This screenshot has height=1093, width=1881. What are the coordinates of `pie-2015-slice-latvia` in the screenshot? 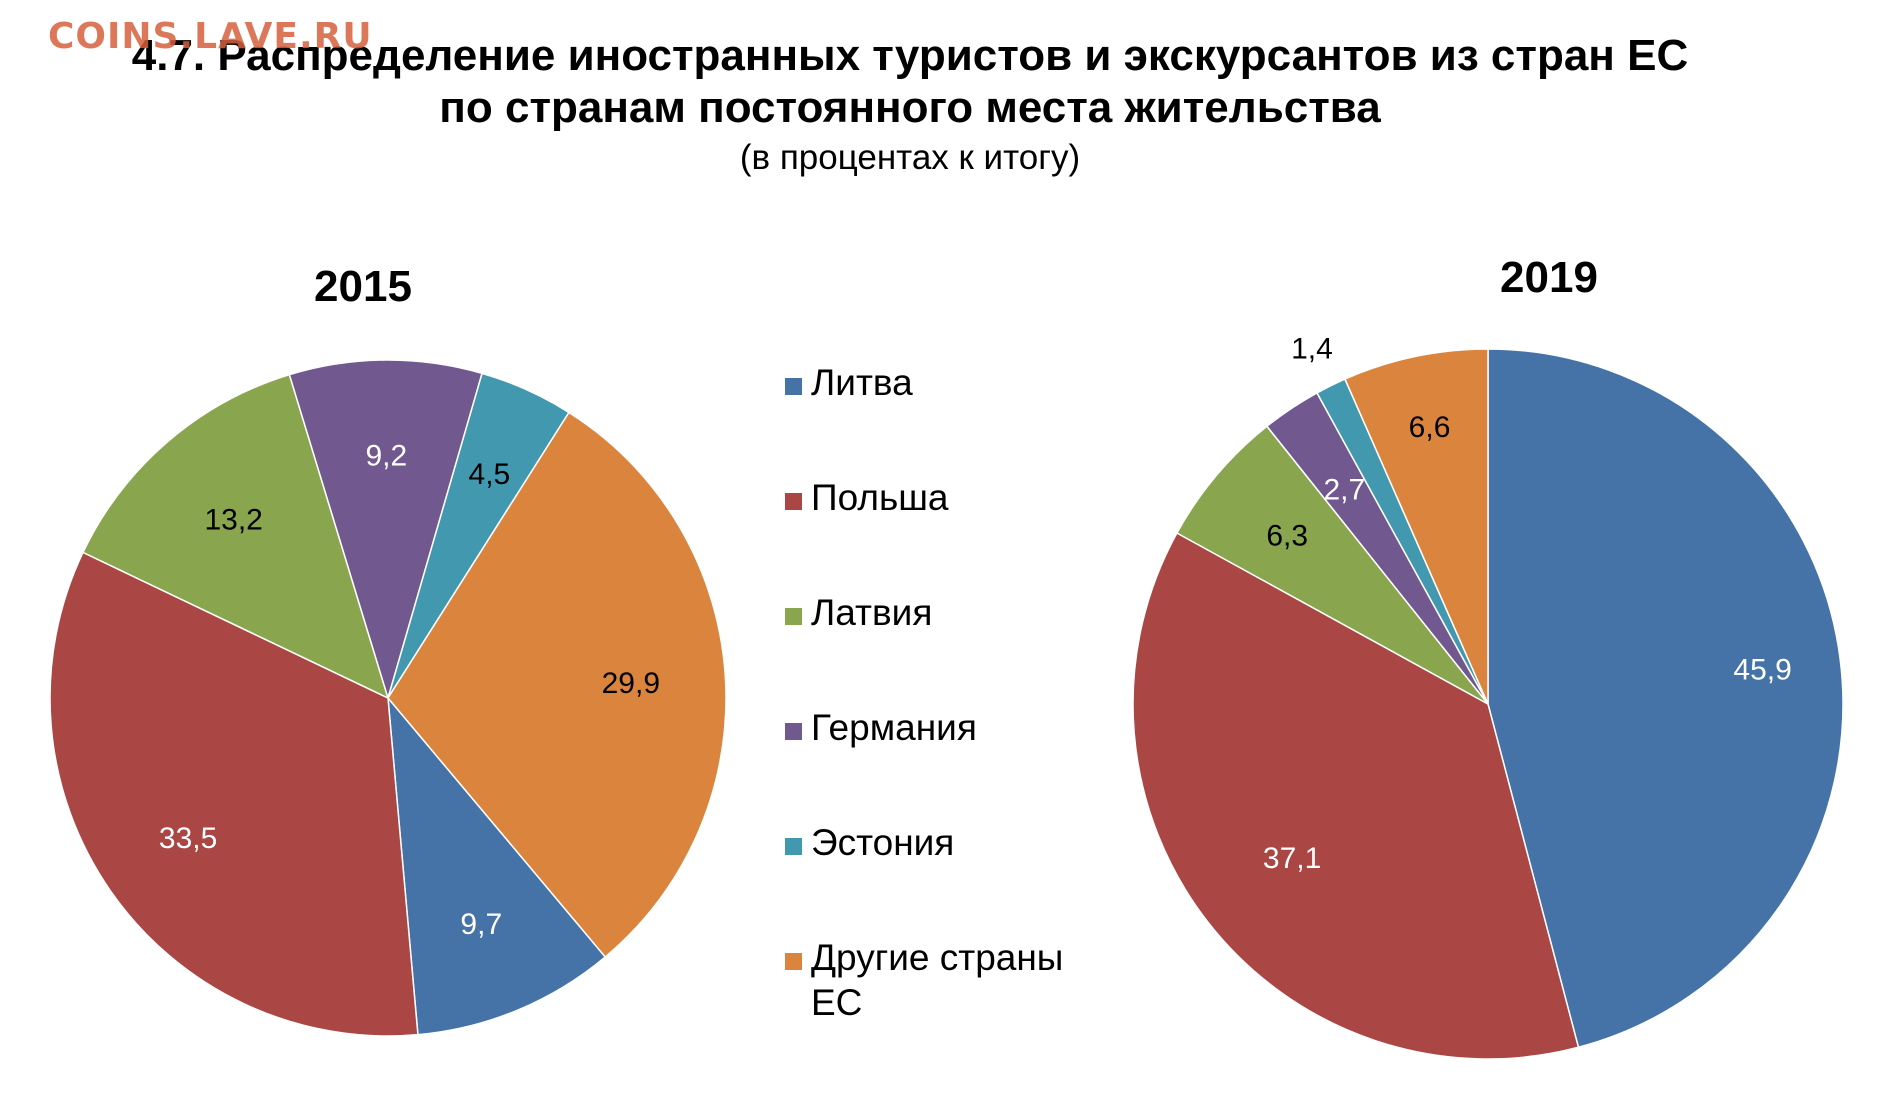 It's located at (235, 536).